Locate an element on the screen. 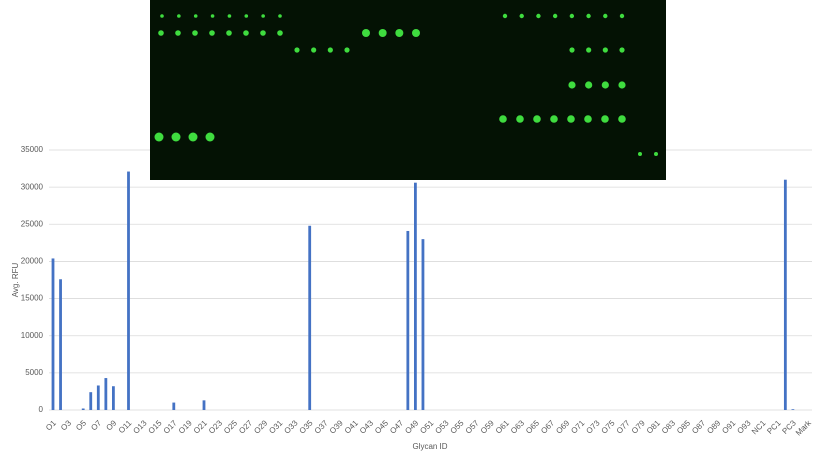 Image resolution: width=818 pixels, height=456 pixels. x-tick-label: O85 is located at coordinates (683, 426).